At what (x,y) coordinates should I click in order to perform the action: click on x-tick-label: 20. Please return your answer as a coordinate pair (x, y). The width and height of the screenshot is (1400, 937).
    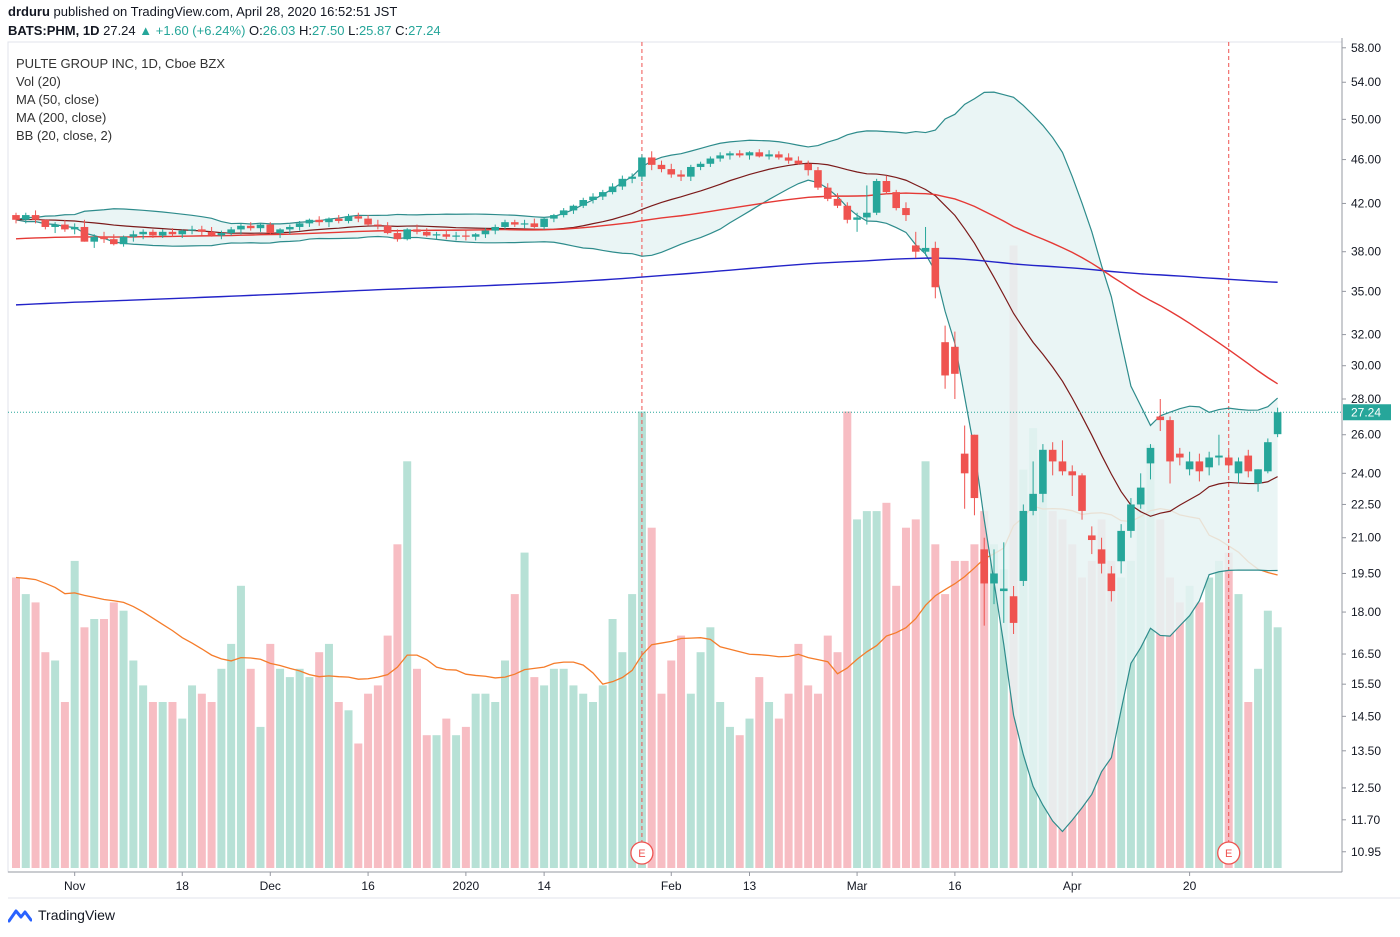
    Looking at the image, I should click on (1190, 886).